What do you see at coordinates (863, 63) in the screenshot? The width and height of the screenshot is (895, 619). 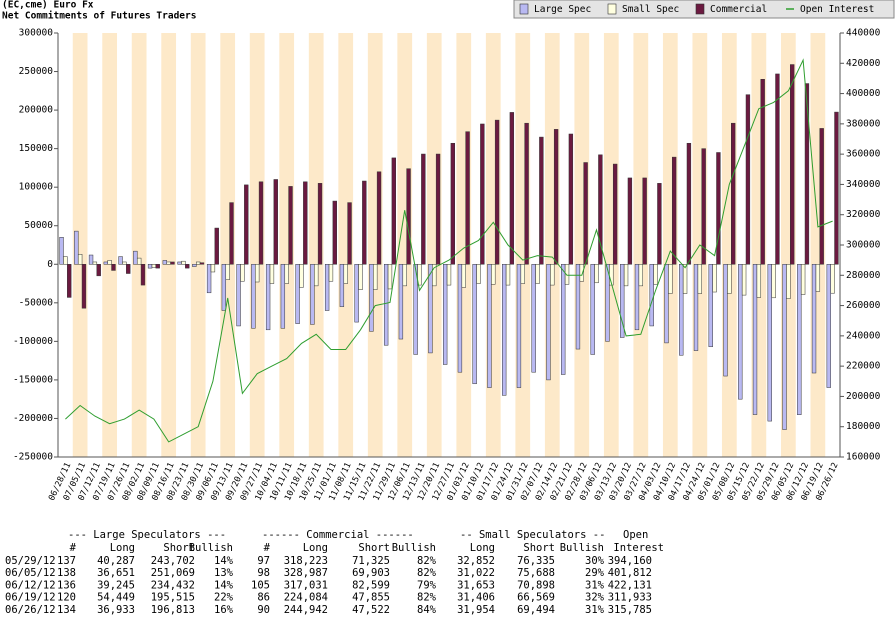 I see `y2-tick-label: 420000` at bounding box center [863, 63].